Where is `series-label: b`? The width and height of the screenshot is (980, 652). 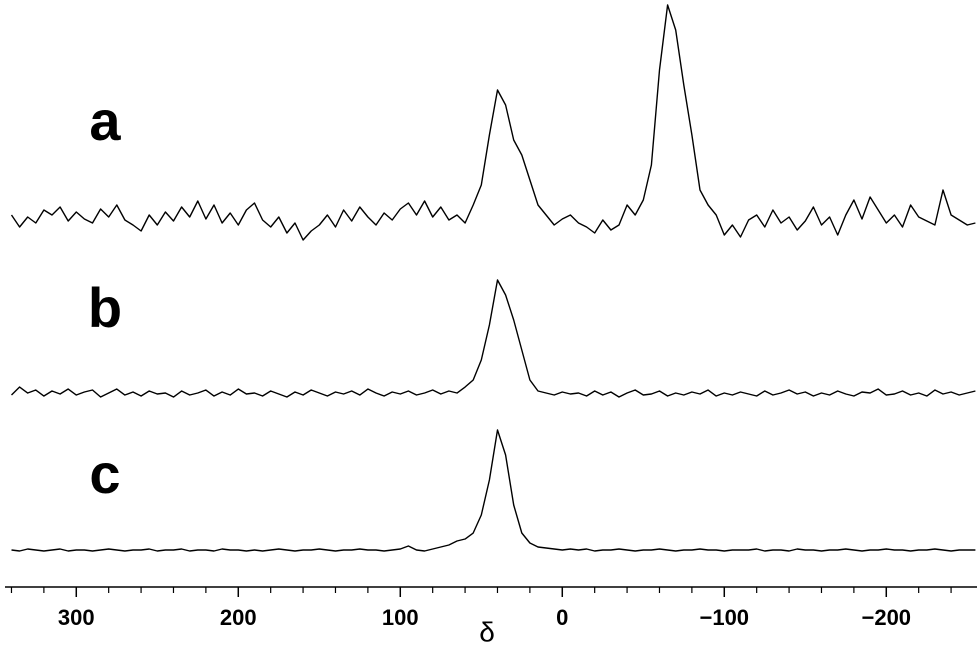 series-label: b is located at coordinates (105, 307).